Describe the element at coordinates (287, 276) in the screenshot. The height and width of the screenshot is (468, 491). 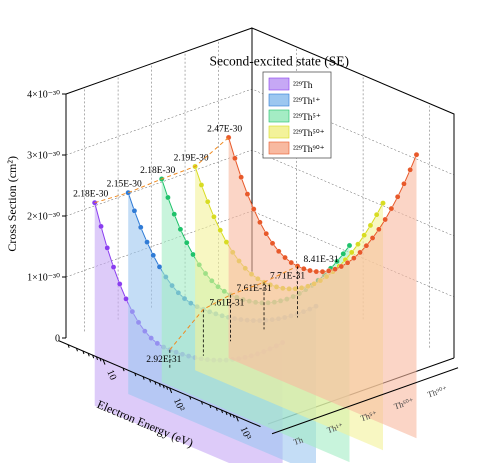
I see `min-label: 7.71E-31` at that location.